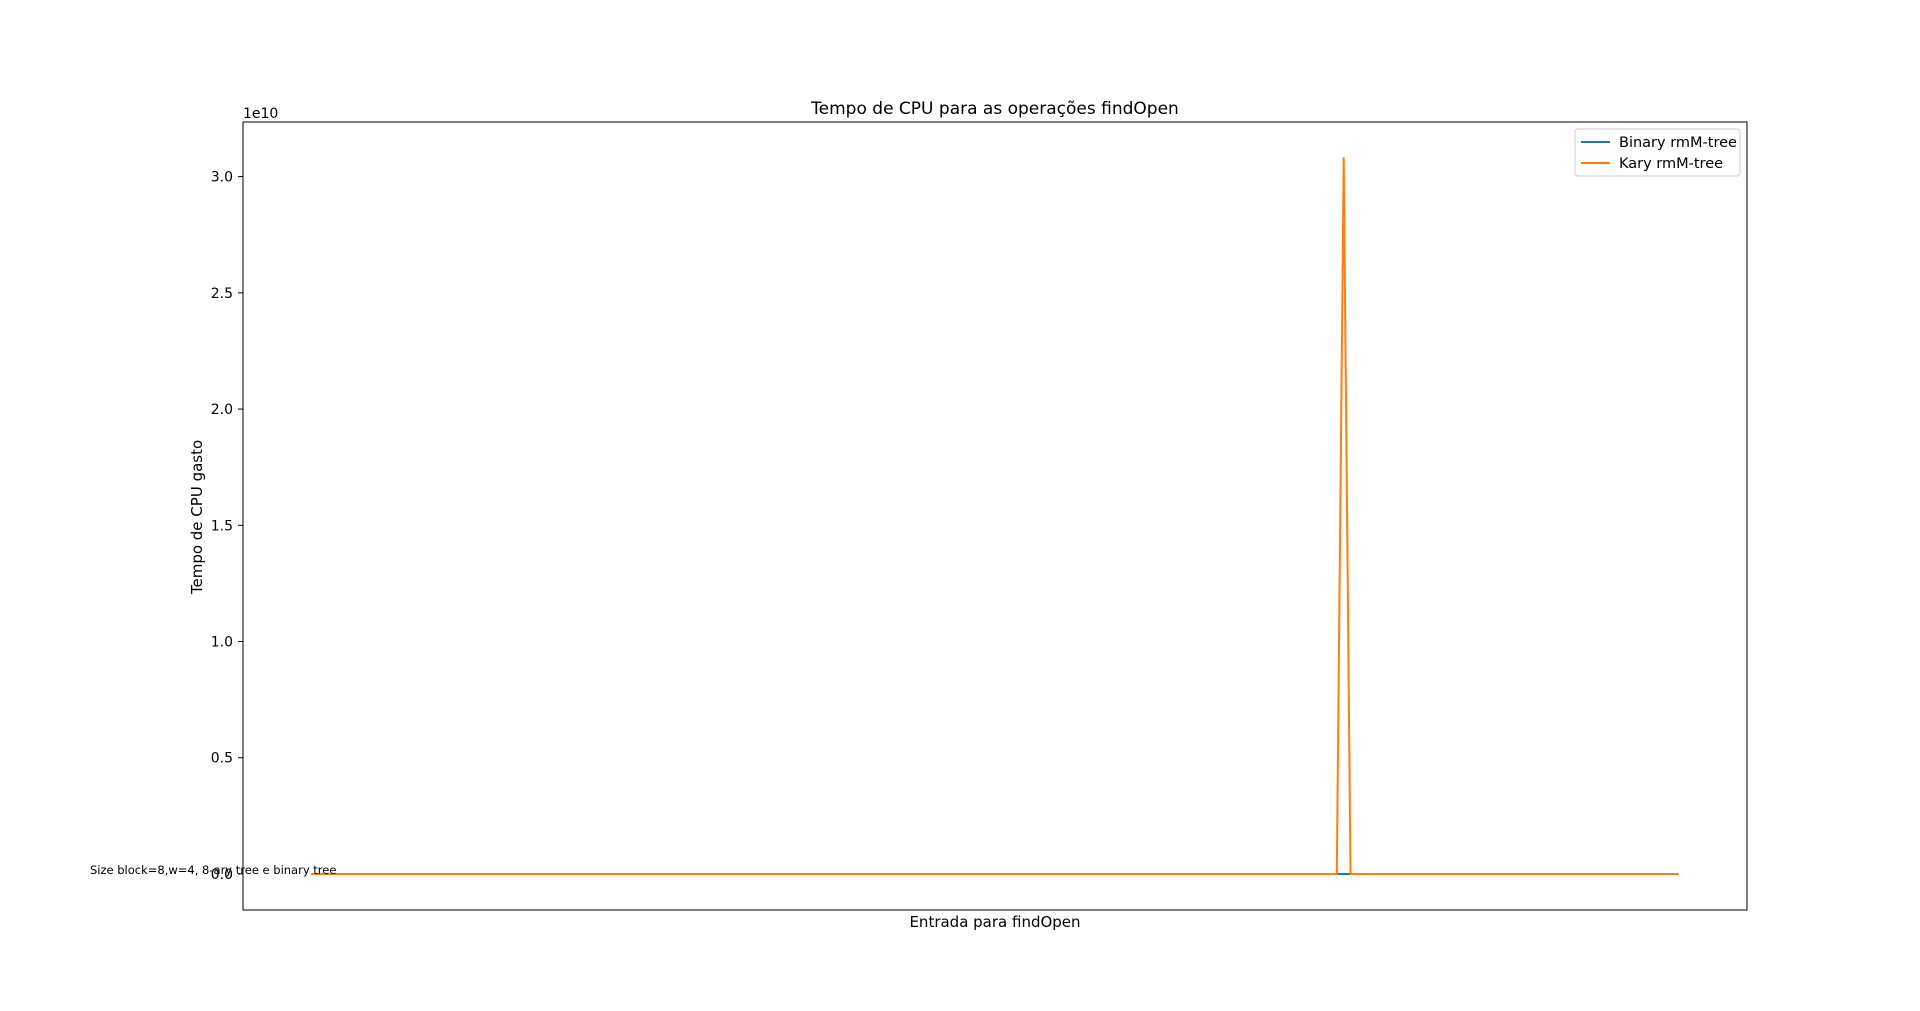 This screenshot has width=1920, height=1011. What do you see at coordinates (222, 294) in the screenshot?
I see `y-tick-label: 2.5` at bounding box center [222, 294].